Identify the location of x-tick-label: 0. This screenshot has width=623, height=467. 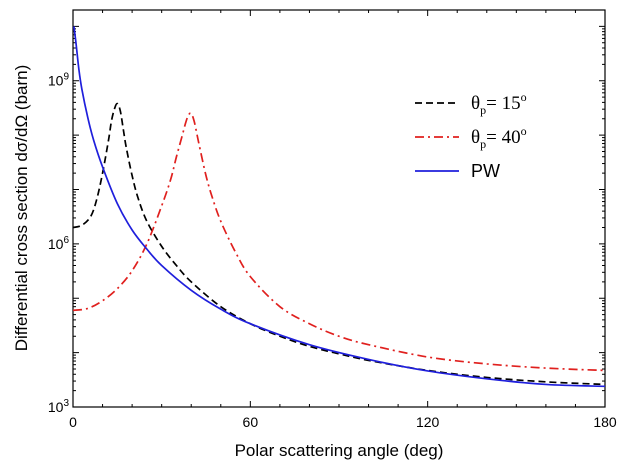
(73, 422).